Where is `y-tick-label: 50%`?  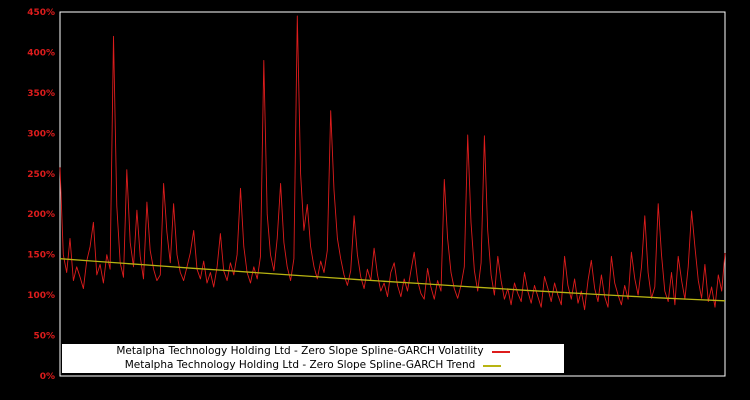 y-tick-label: 50% is located at coordinates (44, 337).